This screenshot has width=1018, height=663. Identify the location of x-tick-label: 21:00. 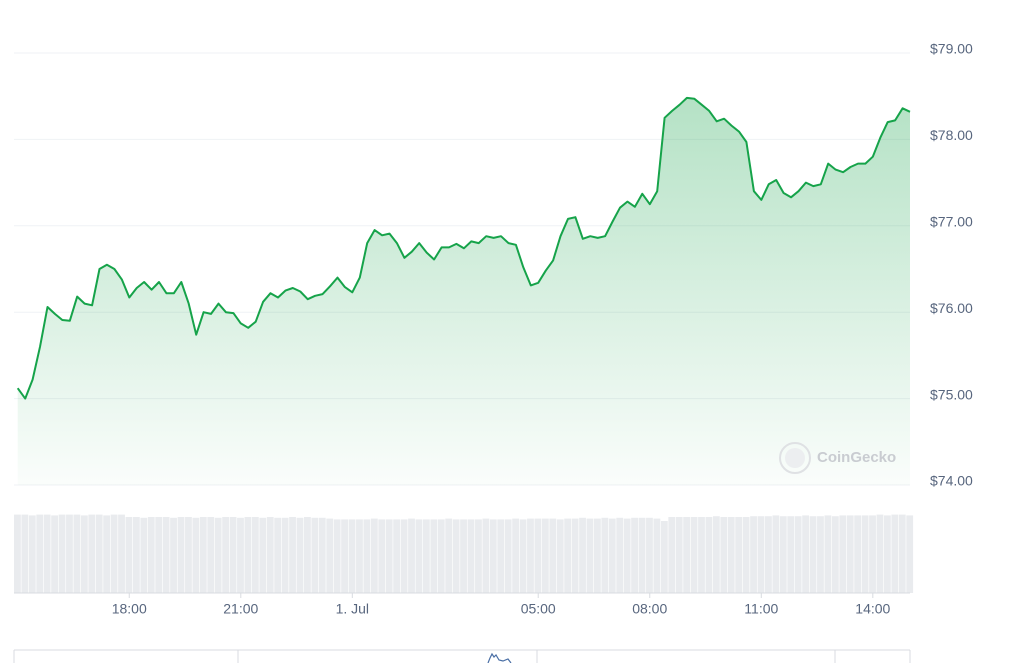
(240, 609).